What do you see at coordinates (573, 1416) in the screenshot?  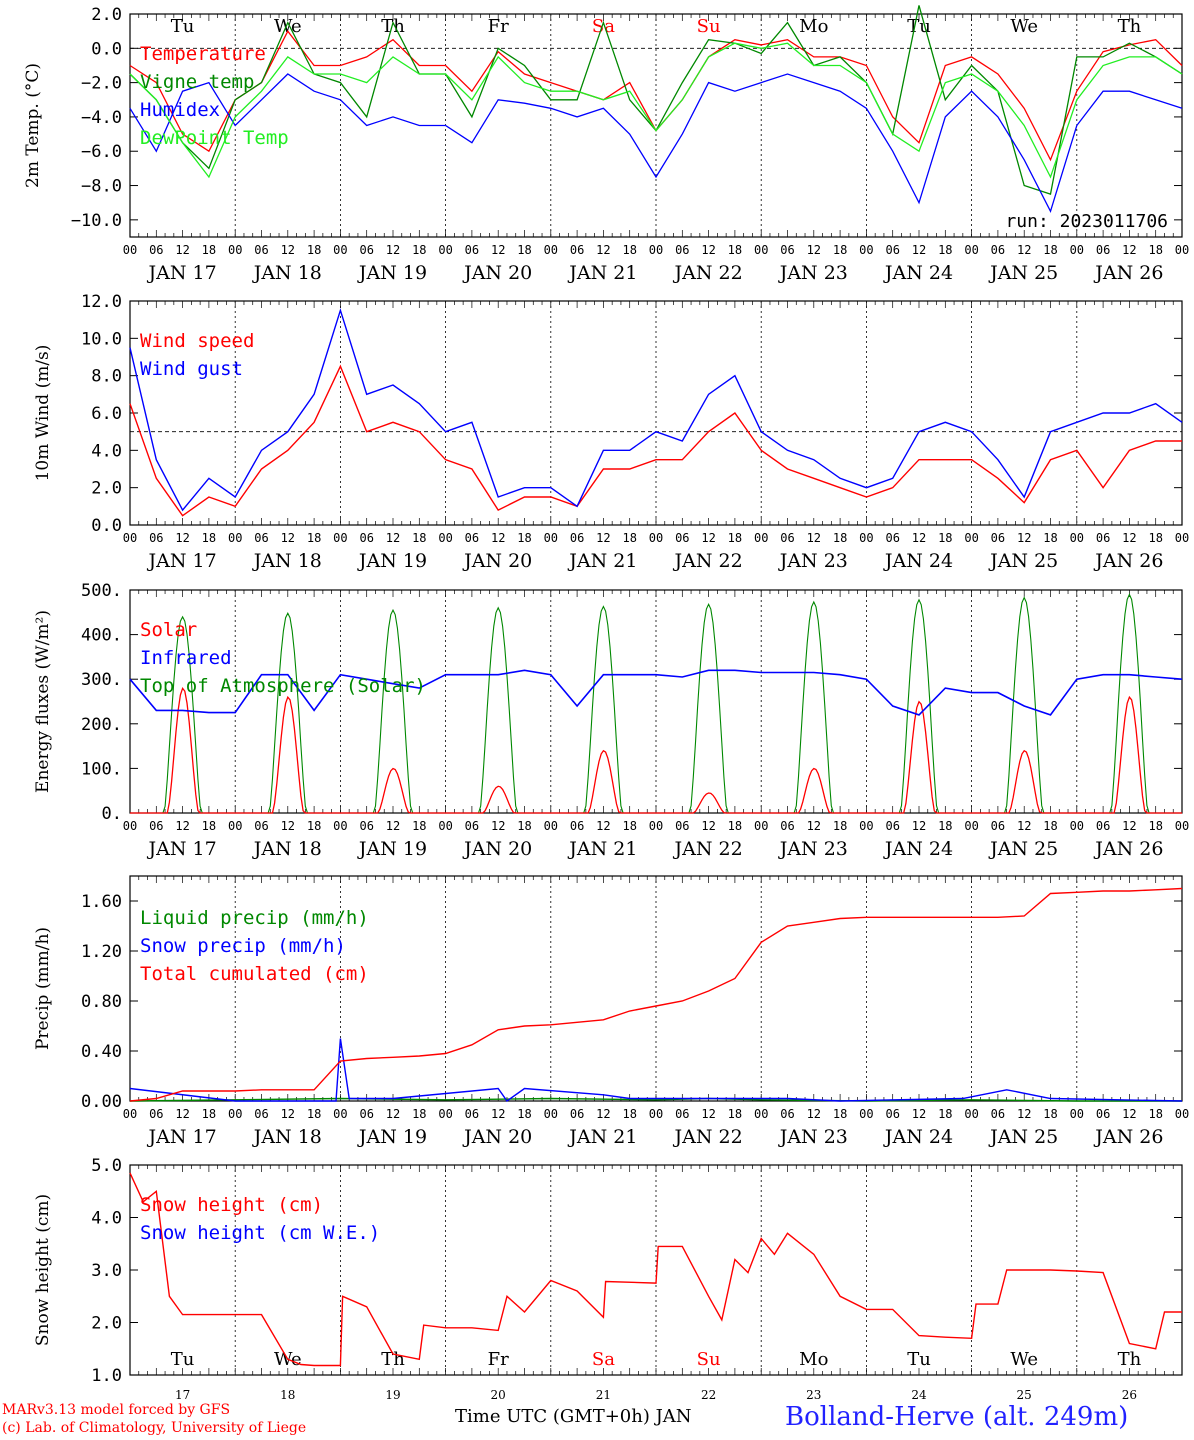 I see `time-axis-title: Time UTC (GMT+0h) JAN` at bounding box center [573, 1416].